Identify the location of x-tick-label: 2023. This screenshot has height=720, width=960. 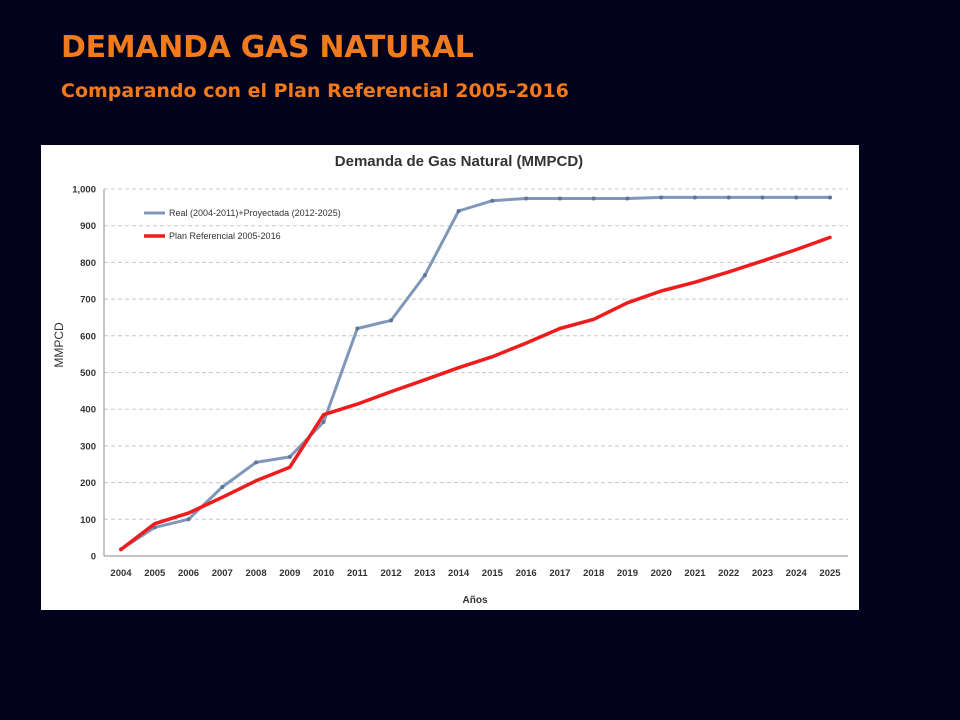
(762, 573).